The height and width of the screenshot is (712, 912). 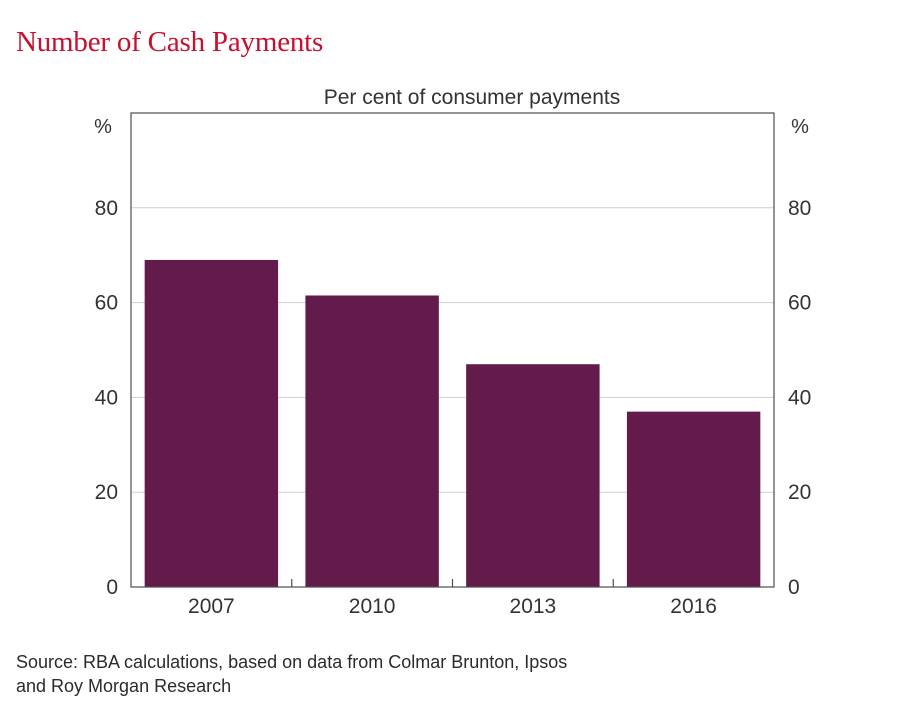 I want to click on y-tick-label-left: 20, so click(x=106, y=492).